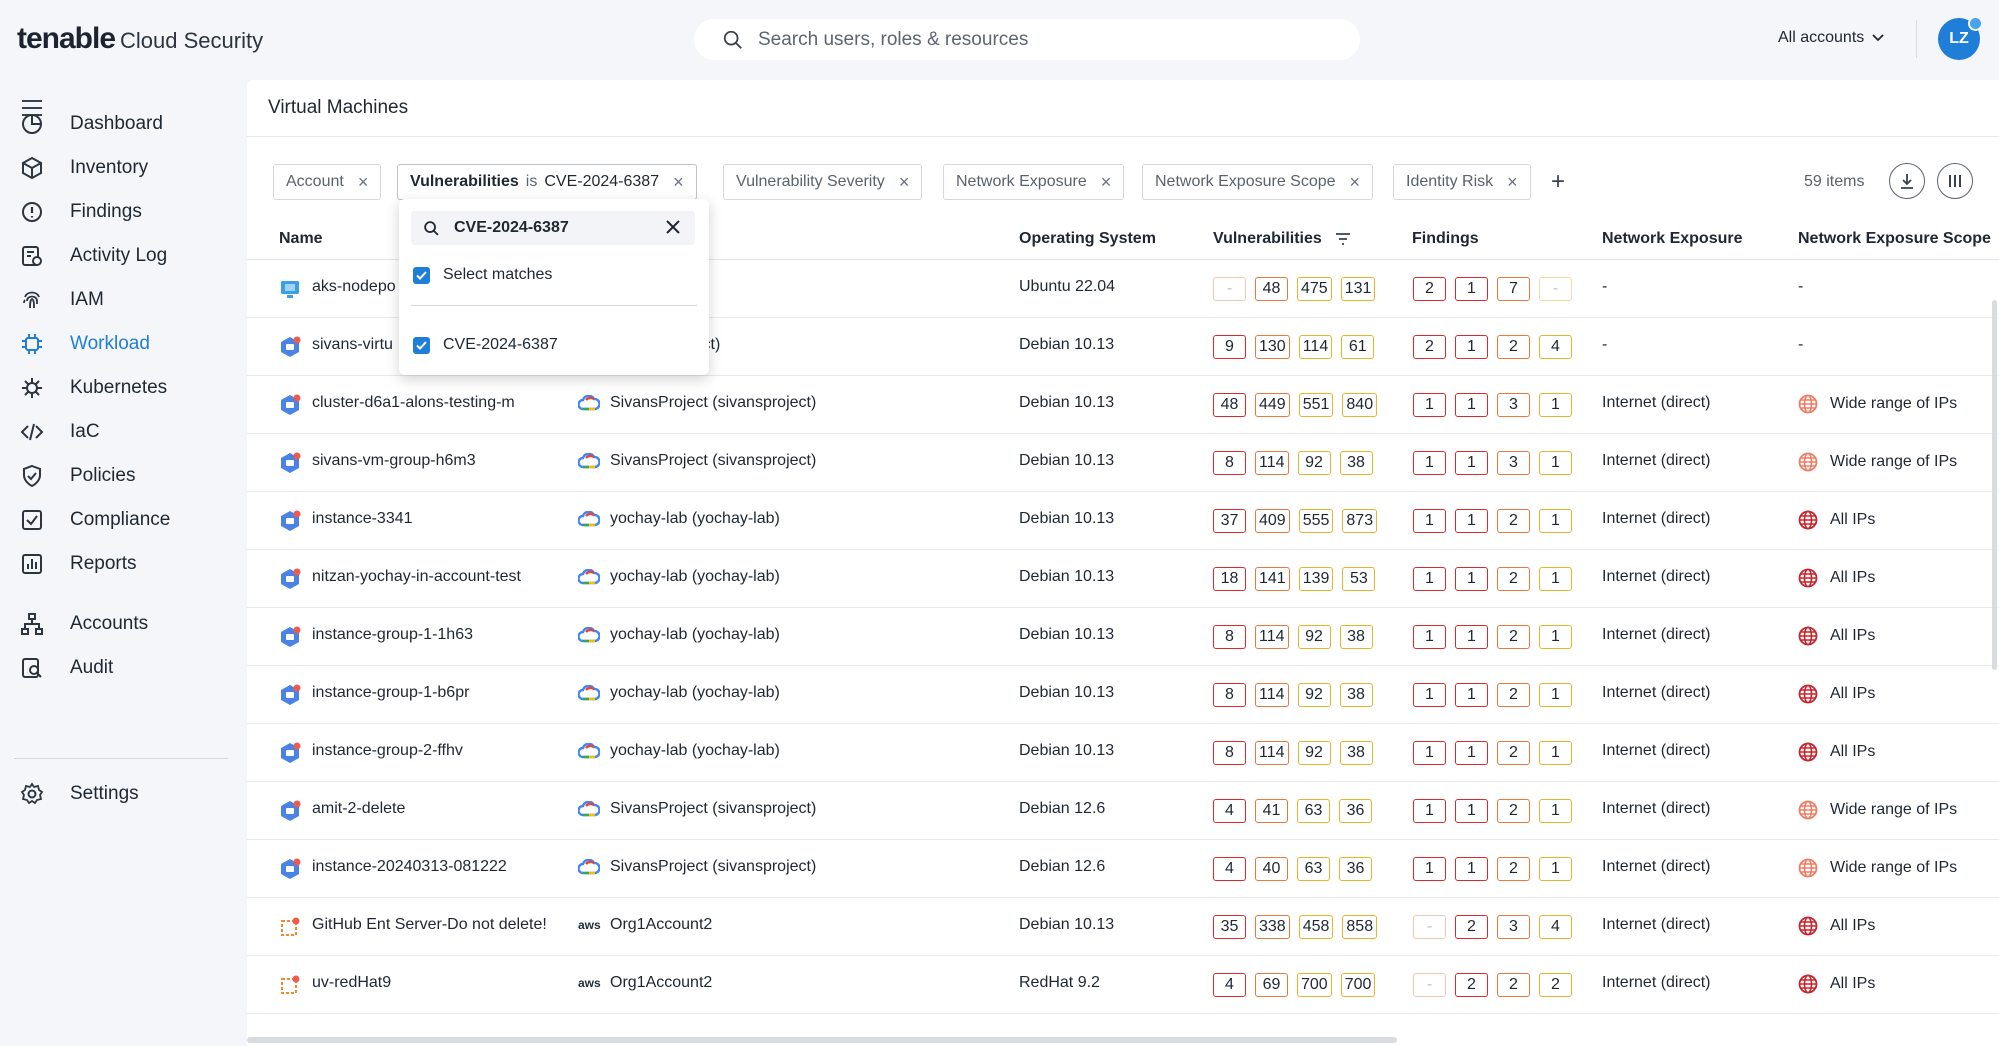 The height and width of the screenshot is (1046, 1999). Describe the element at coordinates (122, 168) in the screenshot. I see `sidebar-item-inventory: Inventory` at that location.